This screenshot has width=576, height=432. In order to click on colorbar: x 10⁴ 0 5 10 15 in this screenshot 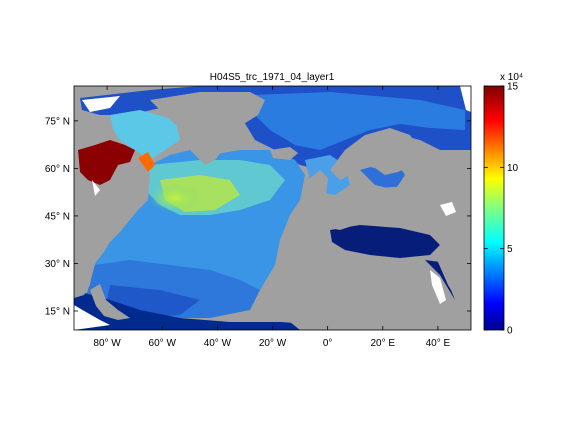, I will do `click(503, 204)`.